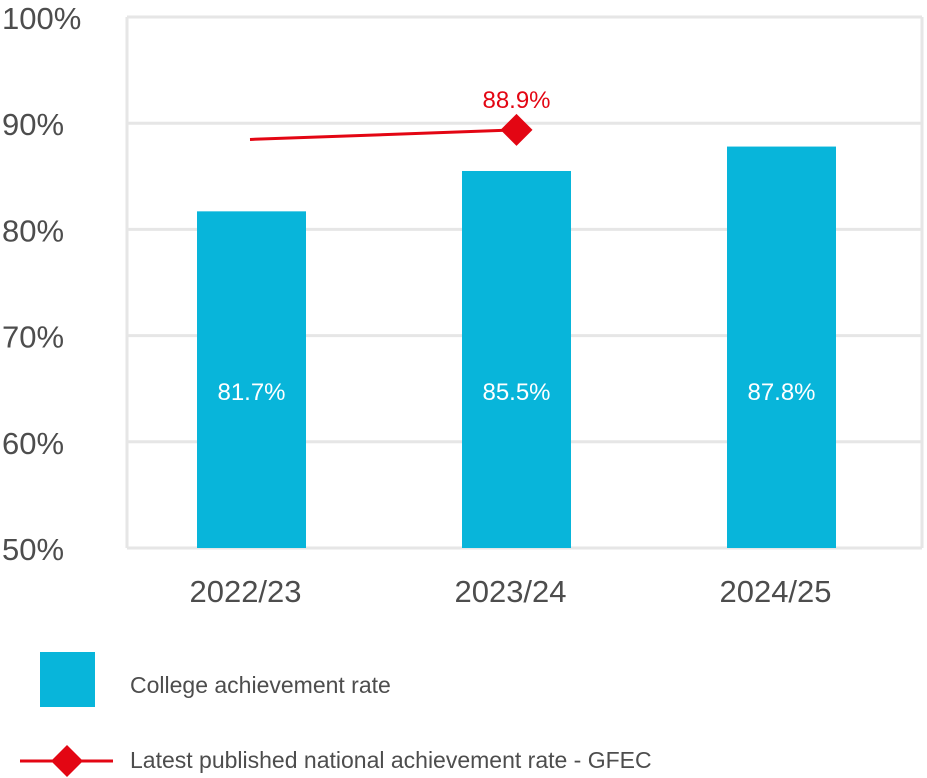  What do you see at coordinates (41, 284) in the screenshot?
I see `y-axis: 50% 60% 70% 80% 90% 100%` at bounding box center [41, 284].